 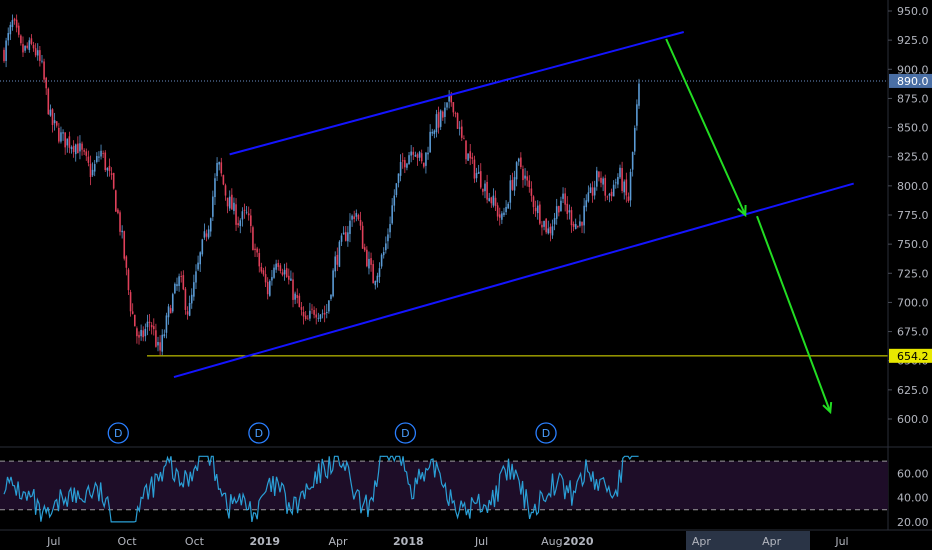 I want to click on channel-upper-line, so click(x=457, y=93).